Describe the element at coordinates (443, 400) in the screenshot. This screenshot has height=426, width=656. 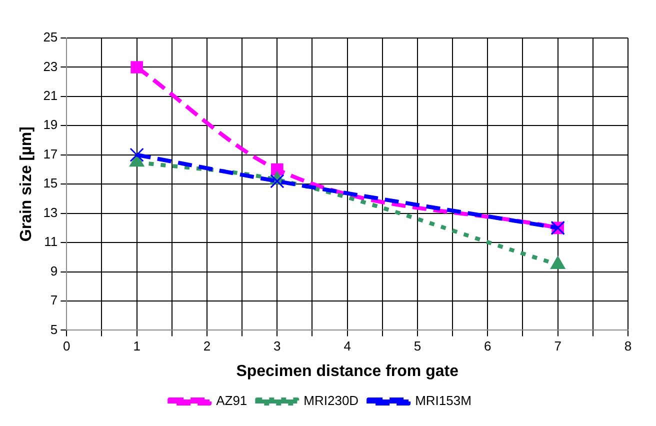
I see `legend-label: MRI153M` at that location.